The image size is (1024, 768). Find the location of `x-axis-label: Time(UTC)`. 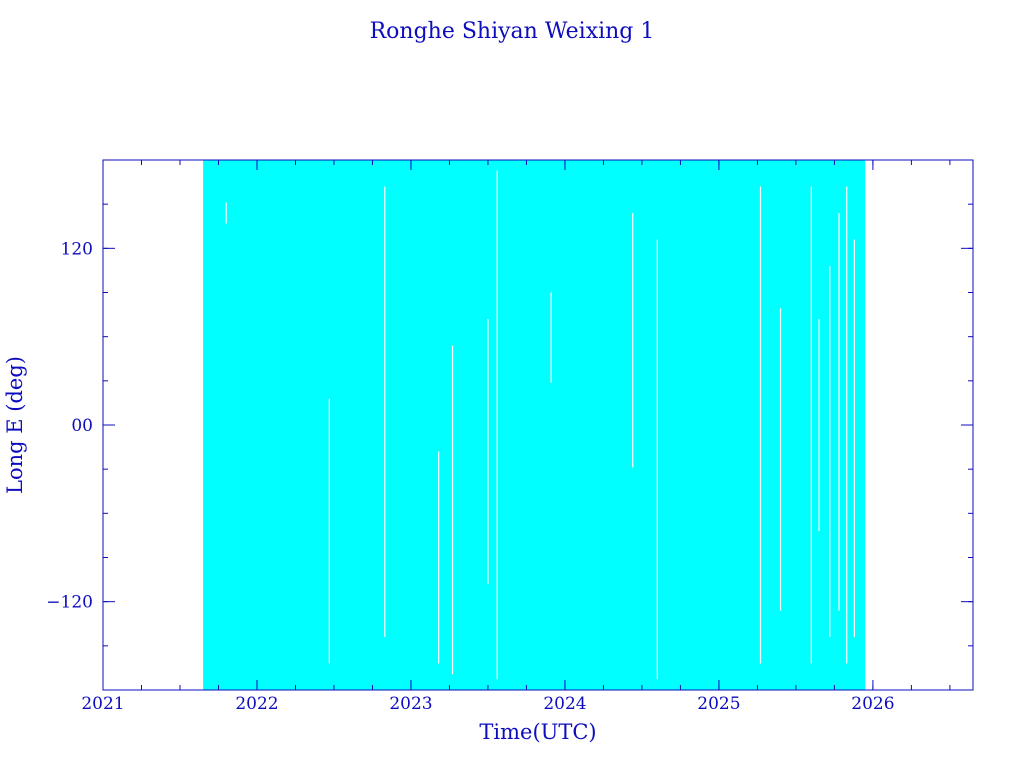

x-axis-label: Time(UTC) is located at coordinates (537, 732).